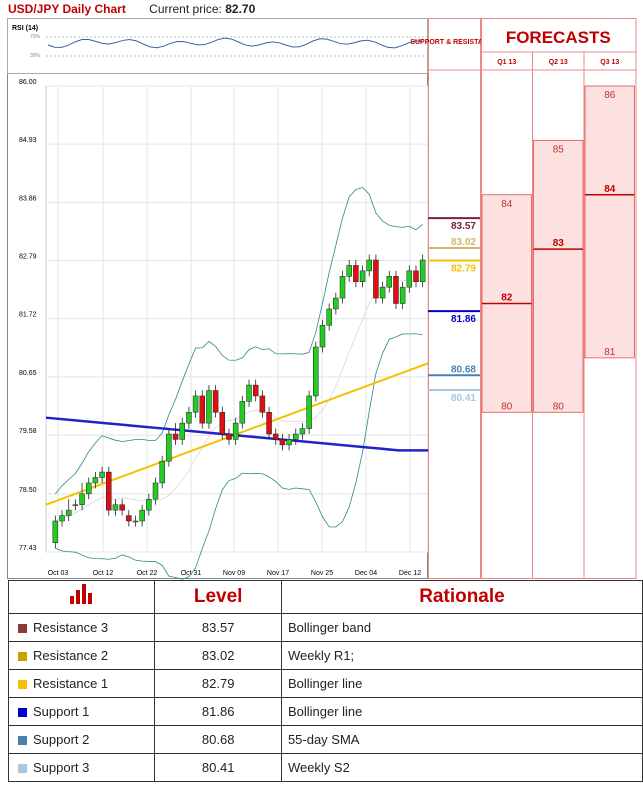 This screenshot has width=643, height=785. I want to click on forecast-quarter-label: Q2 13, so click(558, 62).